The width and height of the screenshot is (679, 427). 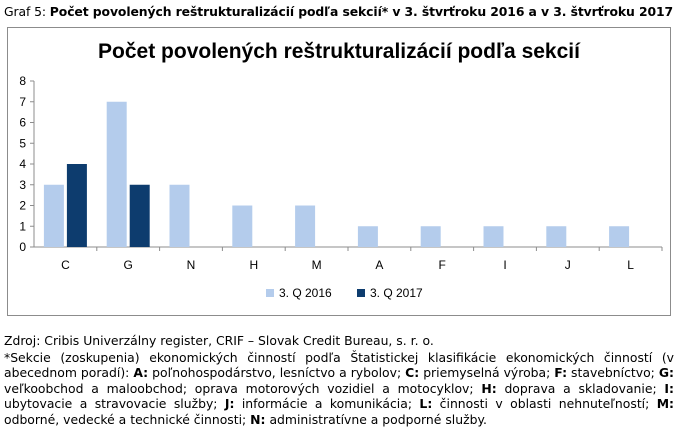 I want to click on bar-q3-2016-J, so click(x=556, y=236).